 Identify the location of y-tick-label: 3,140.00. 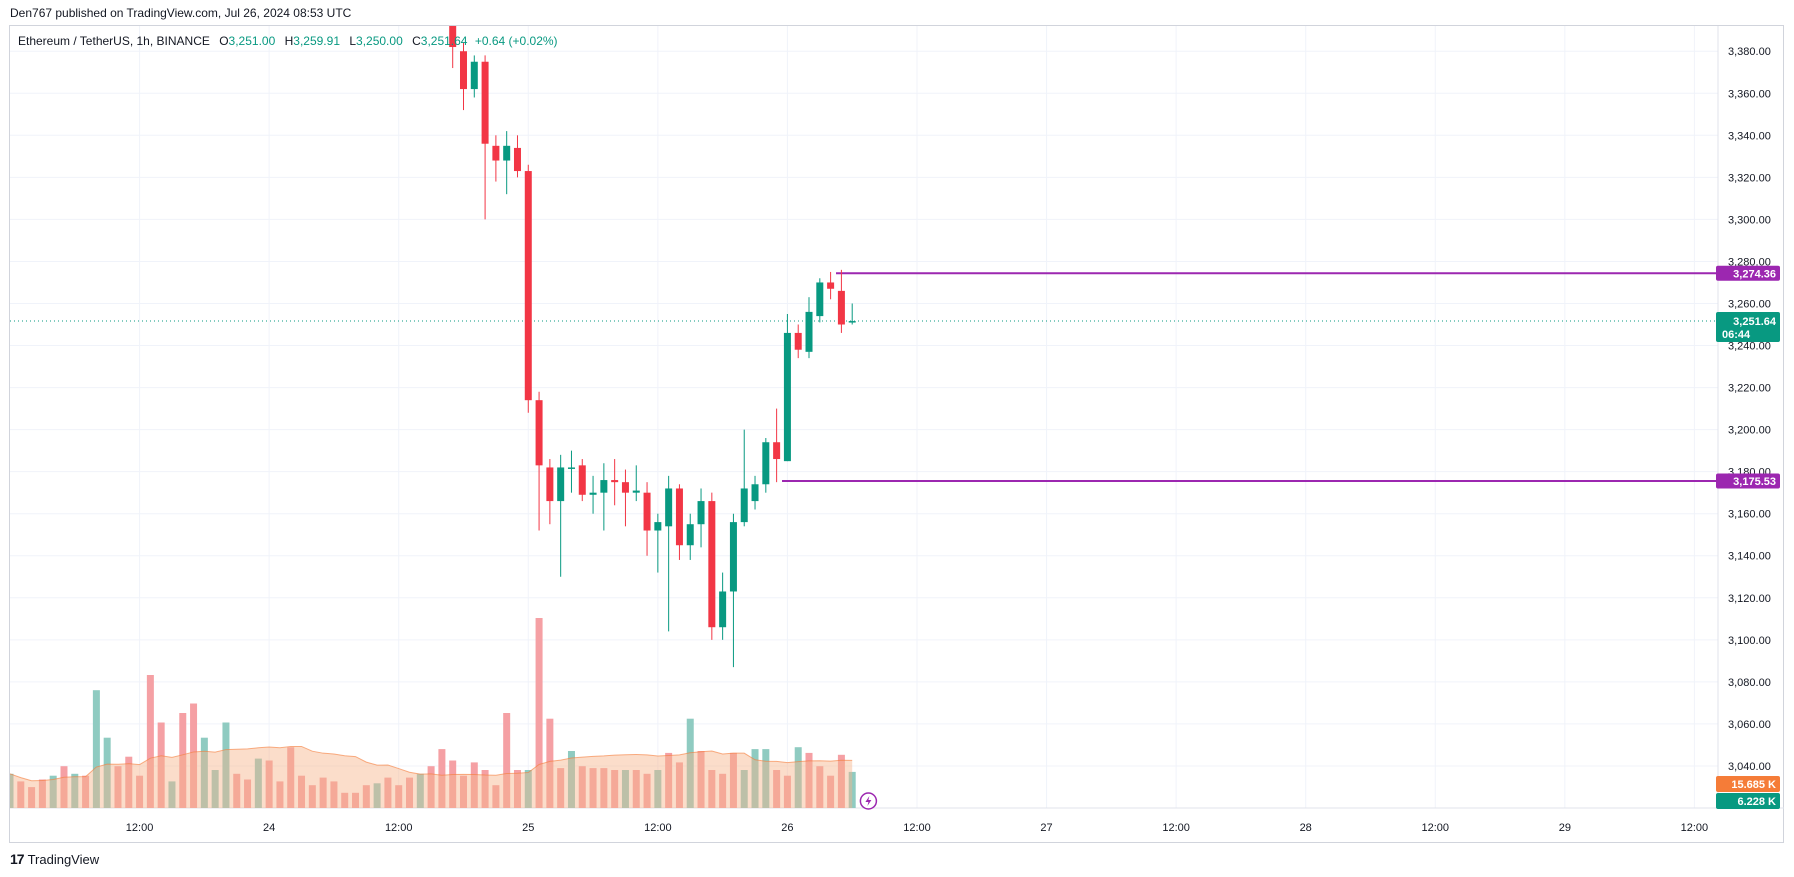
(1749, 557).